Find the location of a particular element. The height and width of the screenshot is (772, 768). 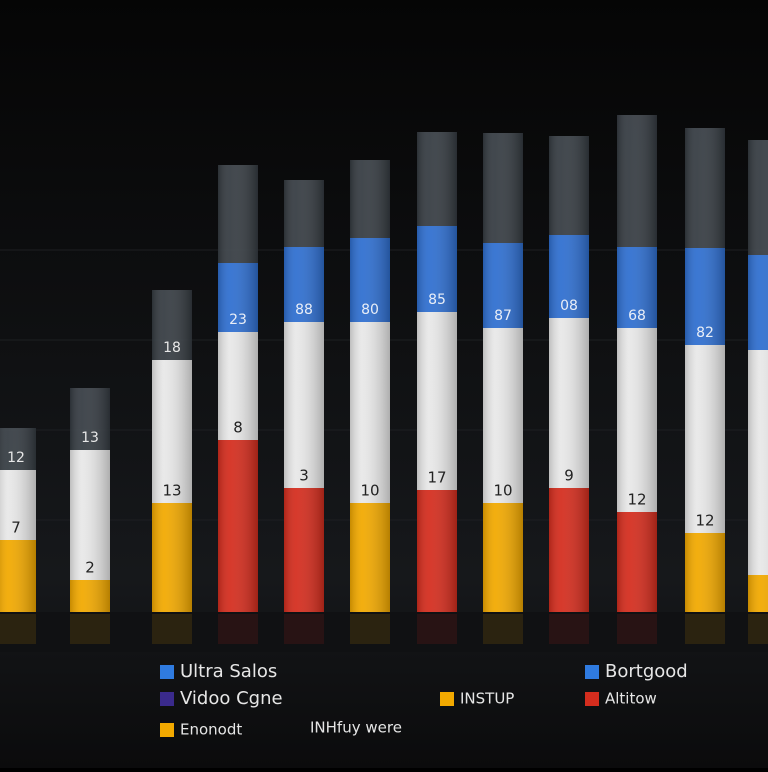

data-label: 7 is located at coordinates (16, 528).